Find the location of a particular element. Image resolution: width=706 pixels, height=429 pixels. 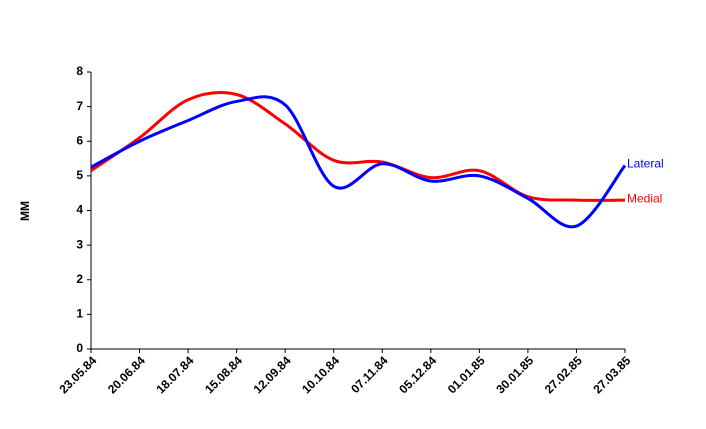

y-tick-label: 2 is located at coordinates (79, 279).